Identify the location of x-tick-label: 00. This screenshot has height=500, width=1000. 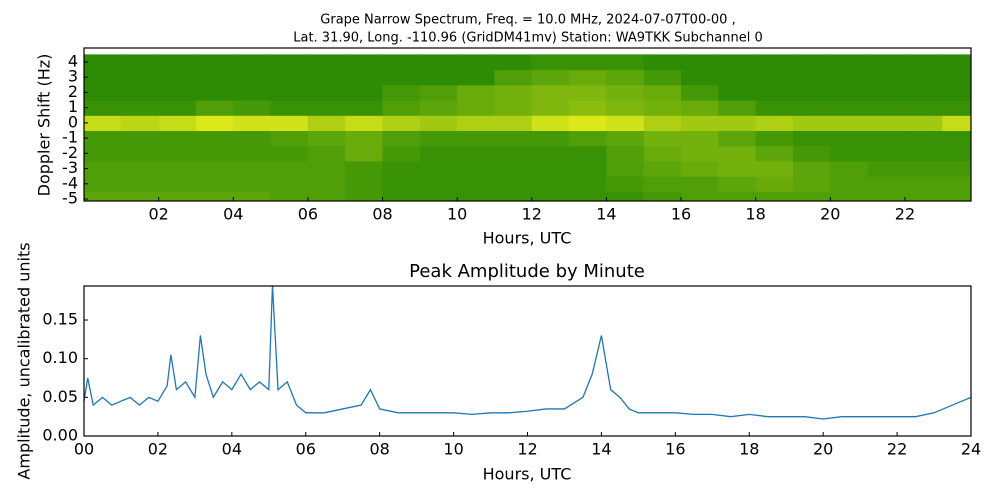
(84, 449).